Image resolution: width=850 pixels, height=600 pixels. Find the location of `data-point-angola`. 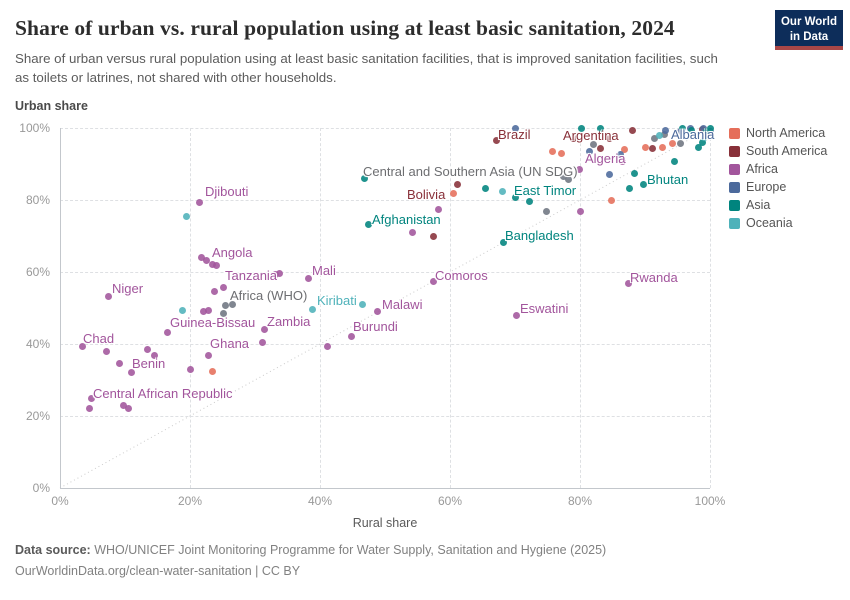

data-point-angola is located at coordinates (202, 258).